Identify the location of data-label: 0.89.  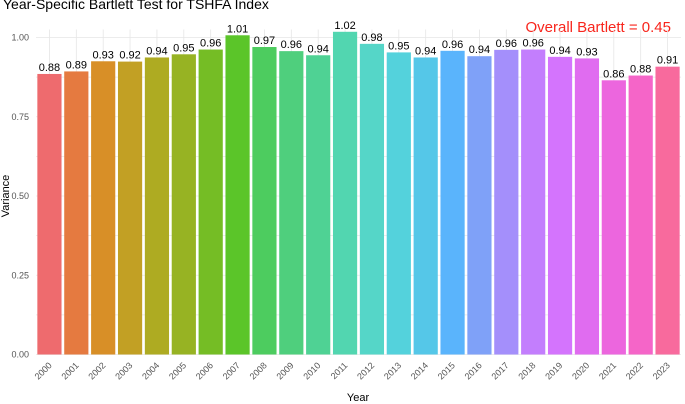
(76, 65).